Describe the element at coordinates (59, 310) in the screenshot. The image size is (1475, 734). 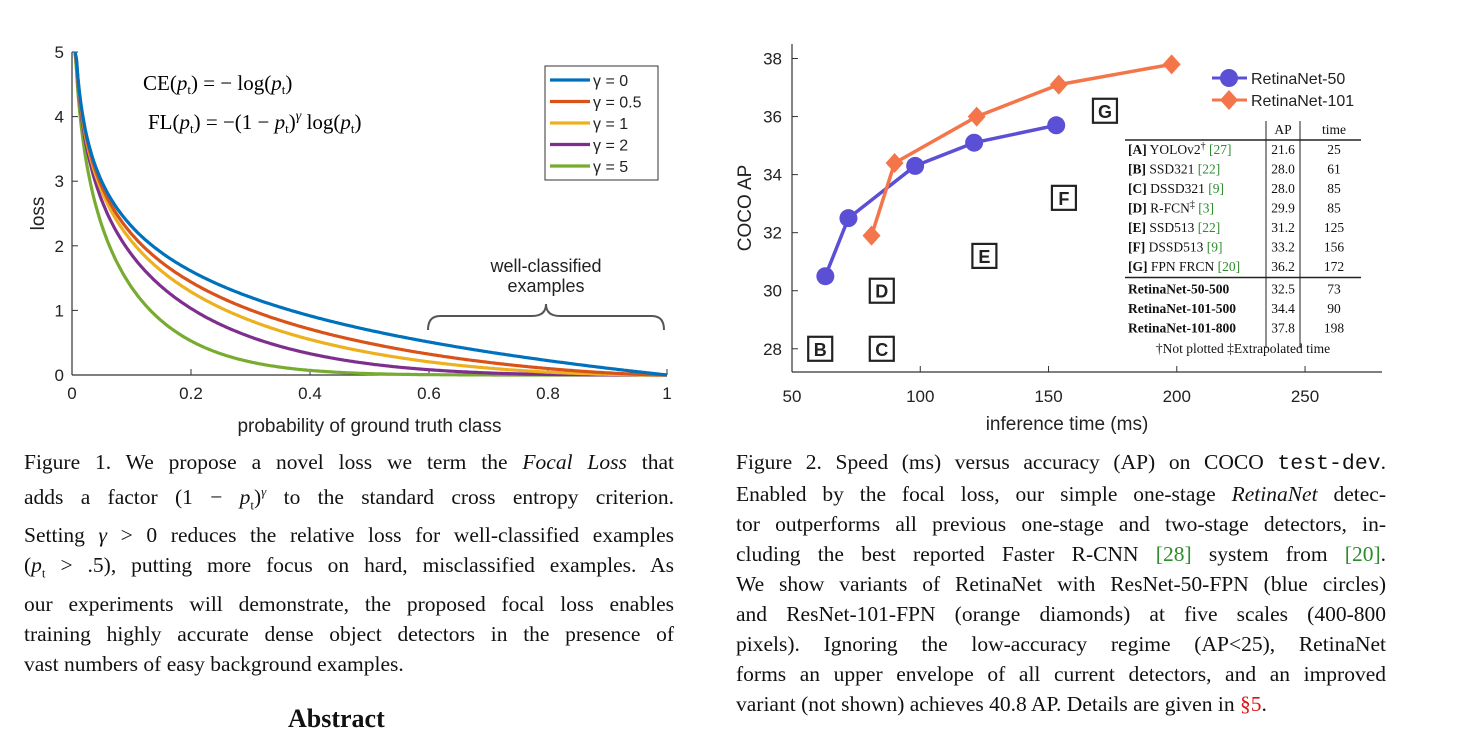
I see `y-tick-label: 1` at that location.